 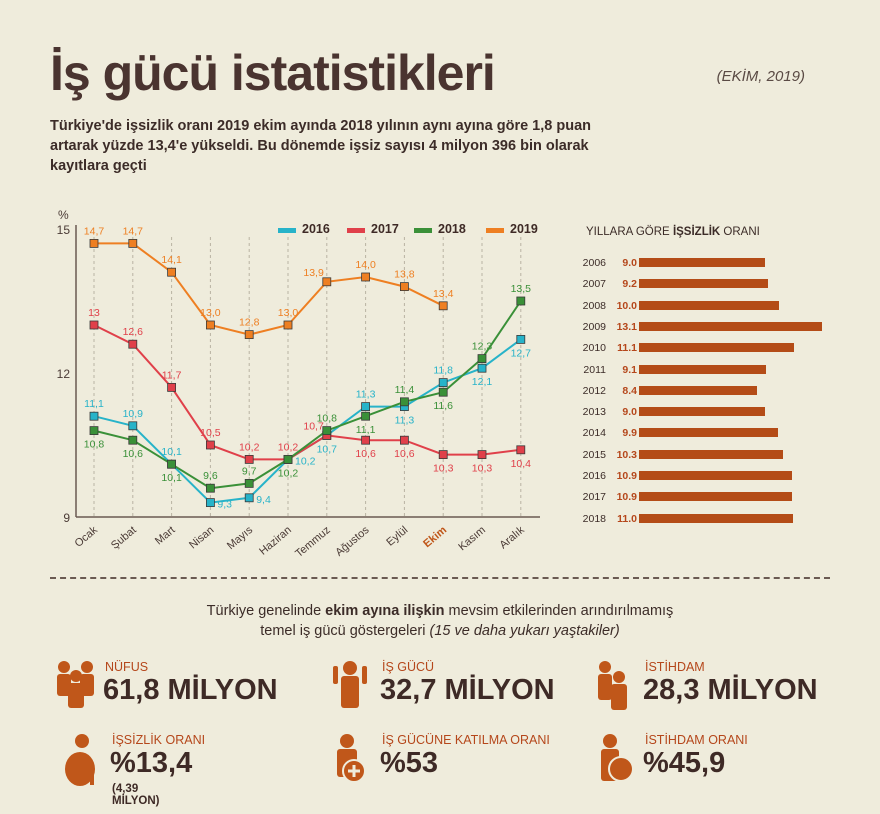 What do you see at coordinates (684, 763) in the screenshot?
I see `stat-value: %45,9` at bounding box center [684, 763].